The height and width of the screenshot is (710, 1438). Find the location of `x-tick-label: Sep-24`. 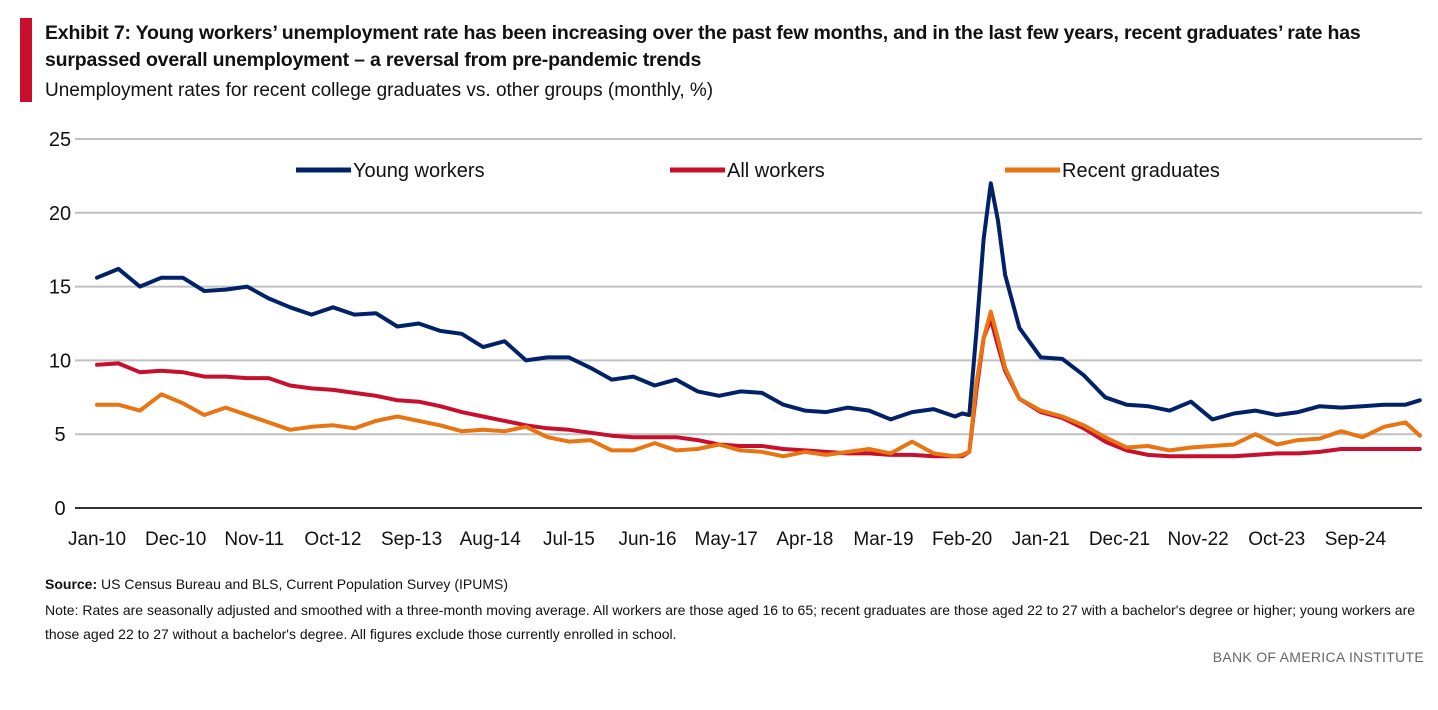

x-tick-label: Sep-24 is located at coordinates (1356, 539).